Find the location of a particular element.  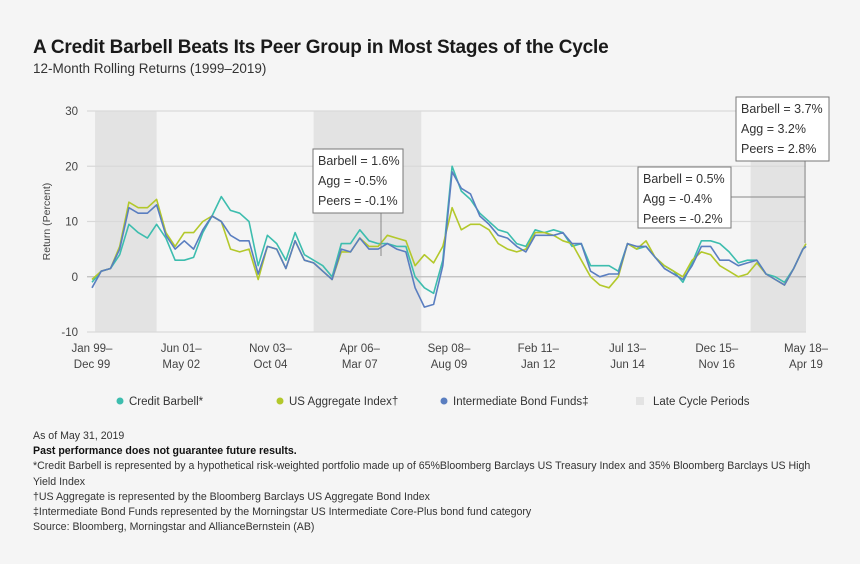

annotation-text: Barbell = 1.6% is located at coordinates (359, 161).